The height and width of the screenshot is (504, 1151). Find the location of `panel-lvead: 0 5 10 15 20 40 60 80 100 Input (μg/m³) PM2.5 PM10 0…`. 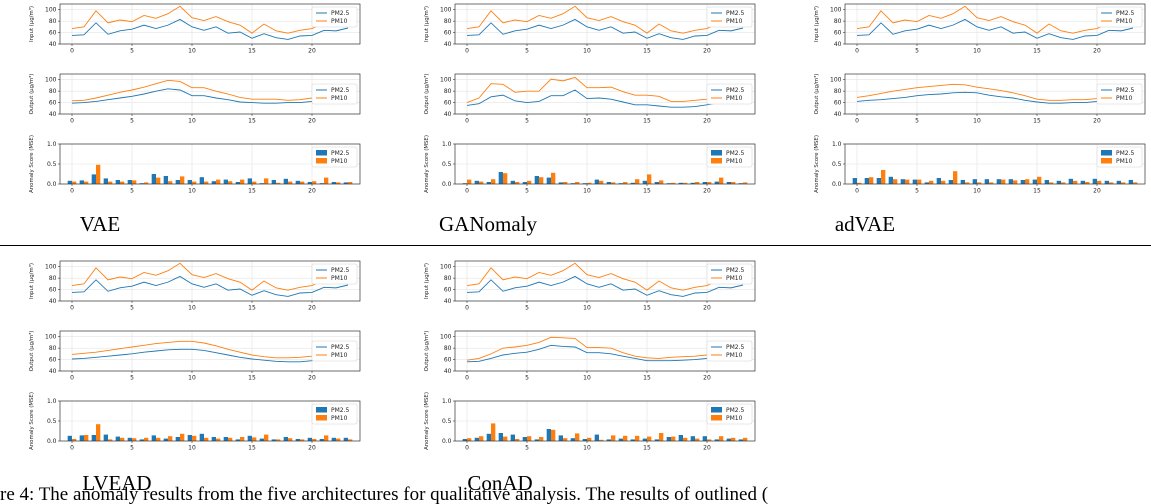

panel-lvead: 0 5 10 15 20 40 60 80 100 Input (μg/m³) PM2.5 PM10 0… is located at coordinates (185, 354).